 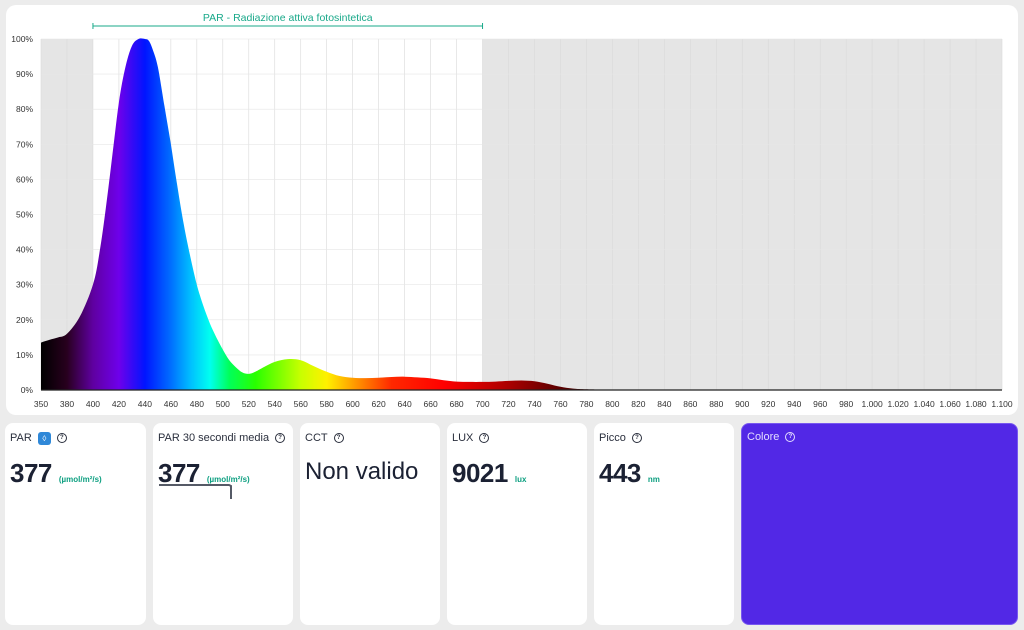 What do you see at coordinates (93, 404) in the screenshot?
I see `x-tick-label: 400` at bounding box center [93, 404].